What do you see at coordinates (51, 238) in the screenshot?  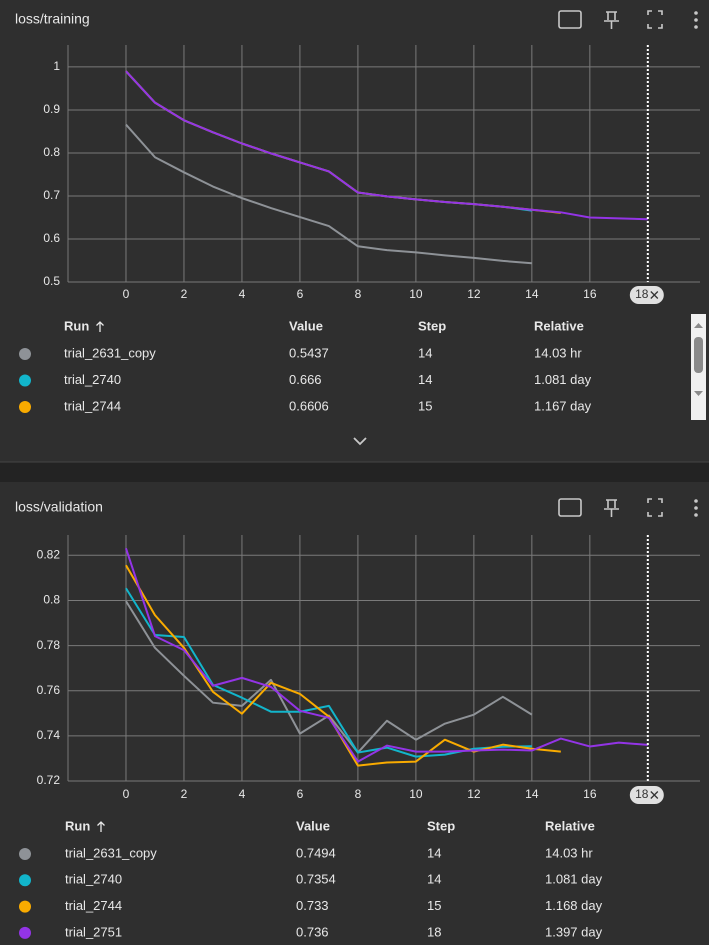 I see `y-tick-label: 0.6` at bounding box center [51, 238].